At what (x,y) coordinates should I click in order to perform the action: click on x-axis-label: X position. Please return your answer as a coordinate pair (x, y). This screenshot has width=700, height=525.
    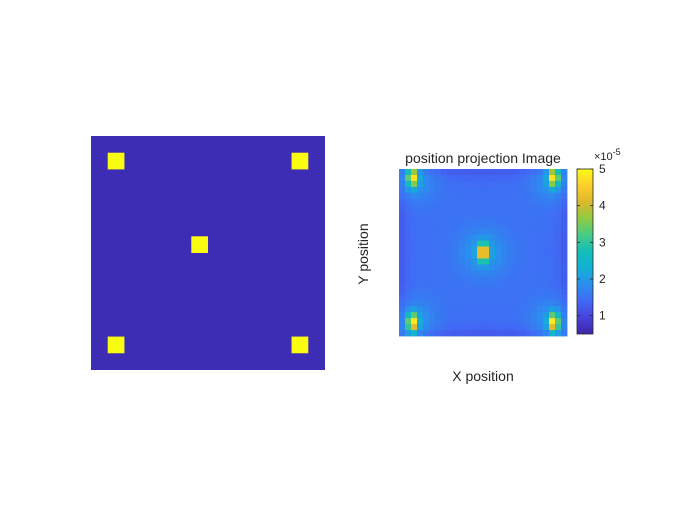
    Looking at the image, I should click on (482, 376).